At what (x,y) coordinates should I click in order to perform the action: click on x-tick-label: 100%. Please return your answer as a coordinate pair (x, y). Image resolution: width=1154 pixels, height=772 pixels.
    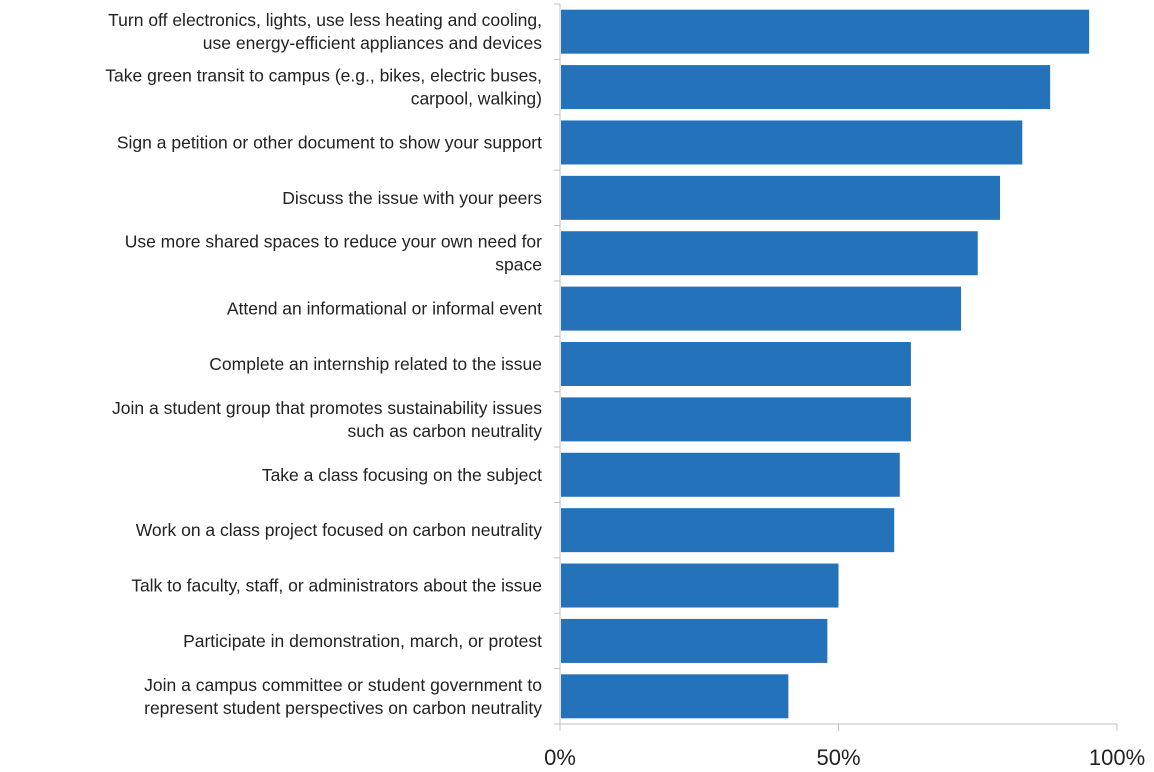
    Looking at the image, I should click on (1117, 757).